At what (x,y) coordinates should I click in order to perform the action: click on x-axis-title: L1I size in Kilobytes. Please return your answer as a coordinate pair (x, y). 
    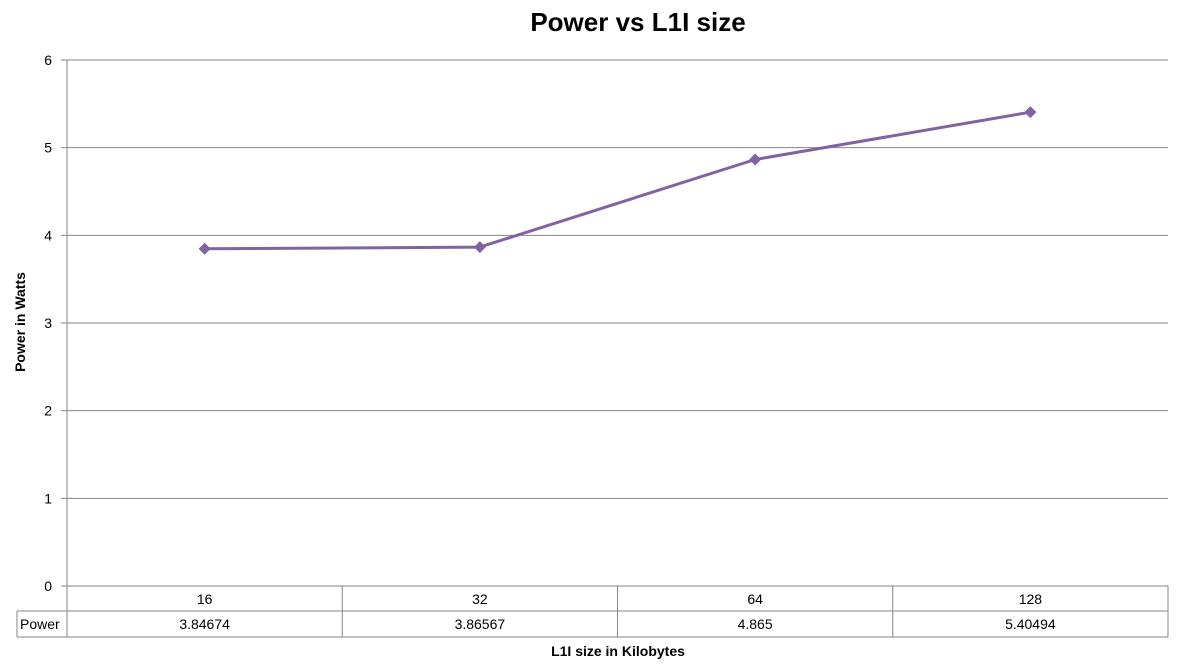
    Looking at the image, I should click on (618, 651).